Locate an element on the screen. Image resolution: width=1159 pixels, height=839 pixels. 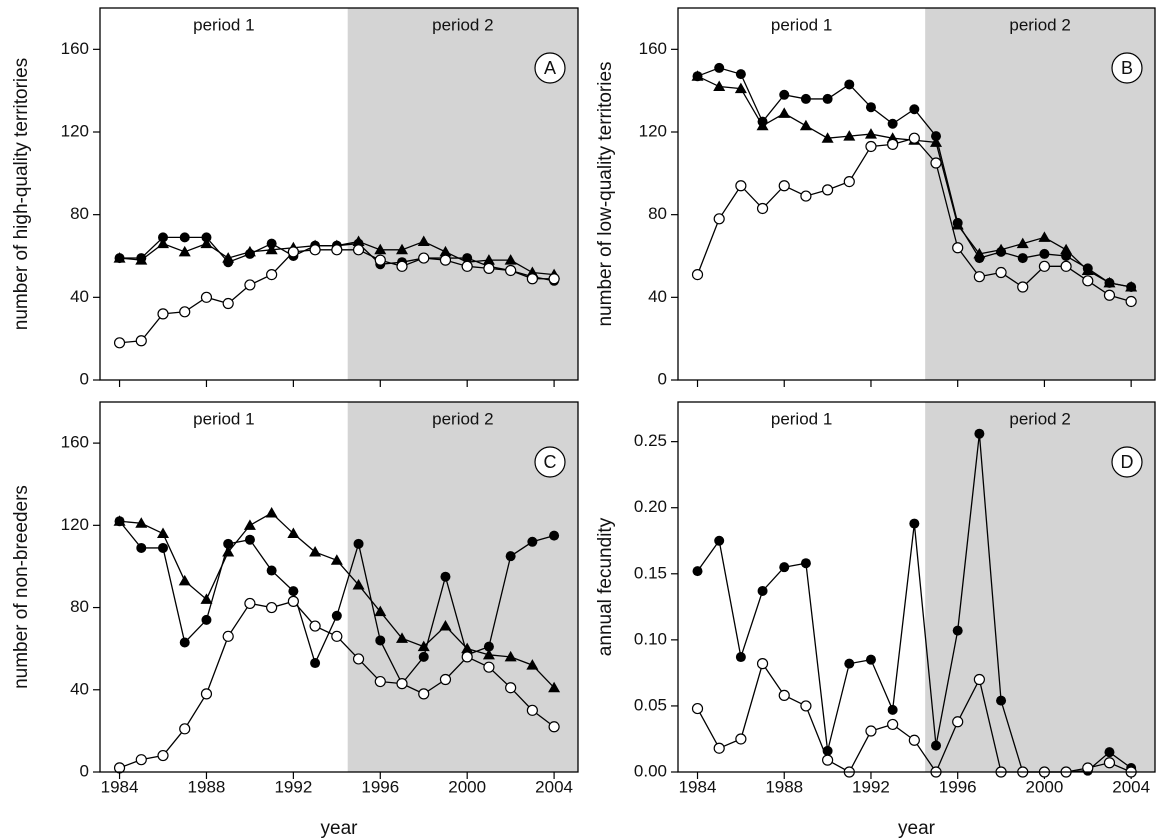
y-tick-label: 160 is located at coordinates (75, 48).